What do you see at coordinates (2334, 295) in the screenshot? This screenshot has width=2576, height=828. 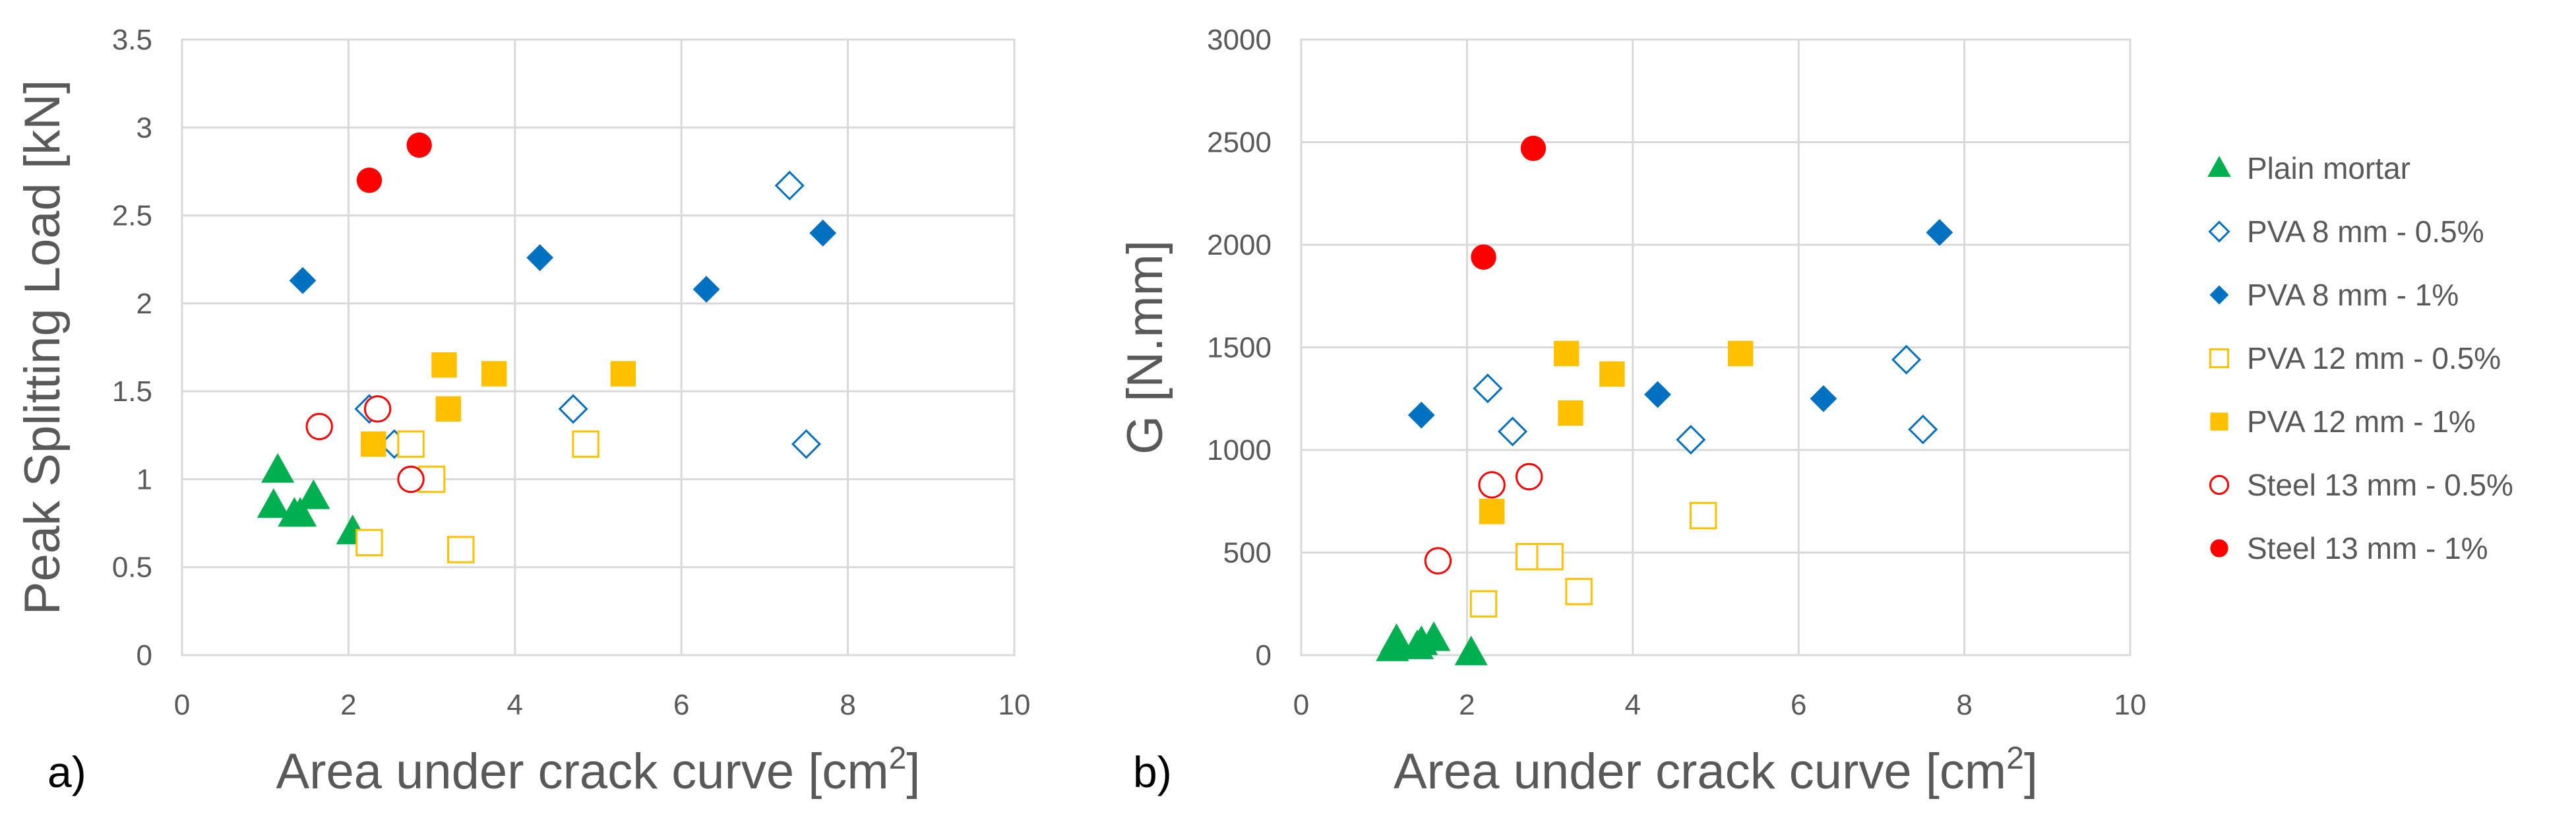 I see `legend-item-pva8_1: PVA 8 mm - 1%` at bounding box center [2334, 295].